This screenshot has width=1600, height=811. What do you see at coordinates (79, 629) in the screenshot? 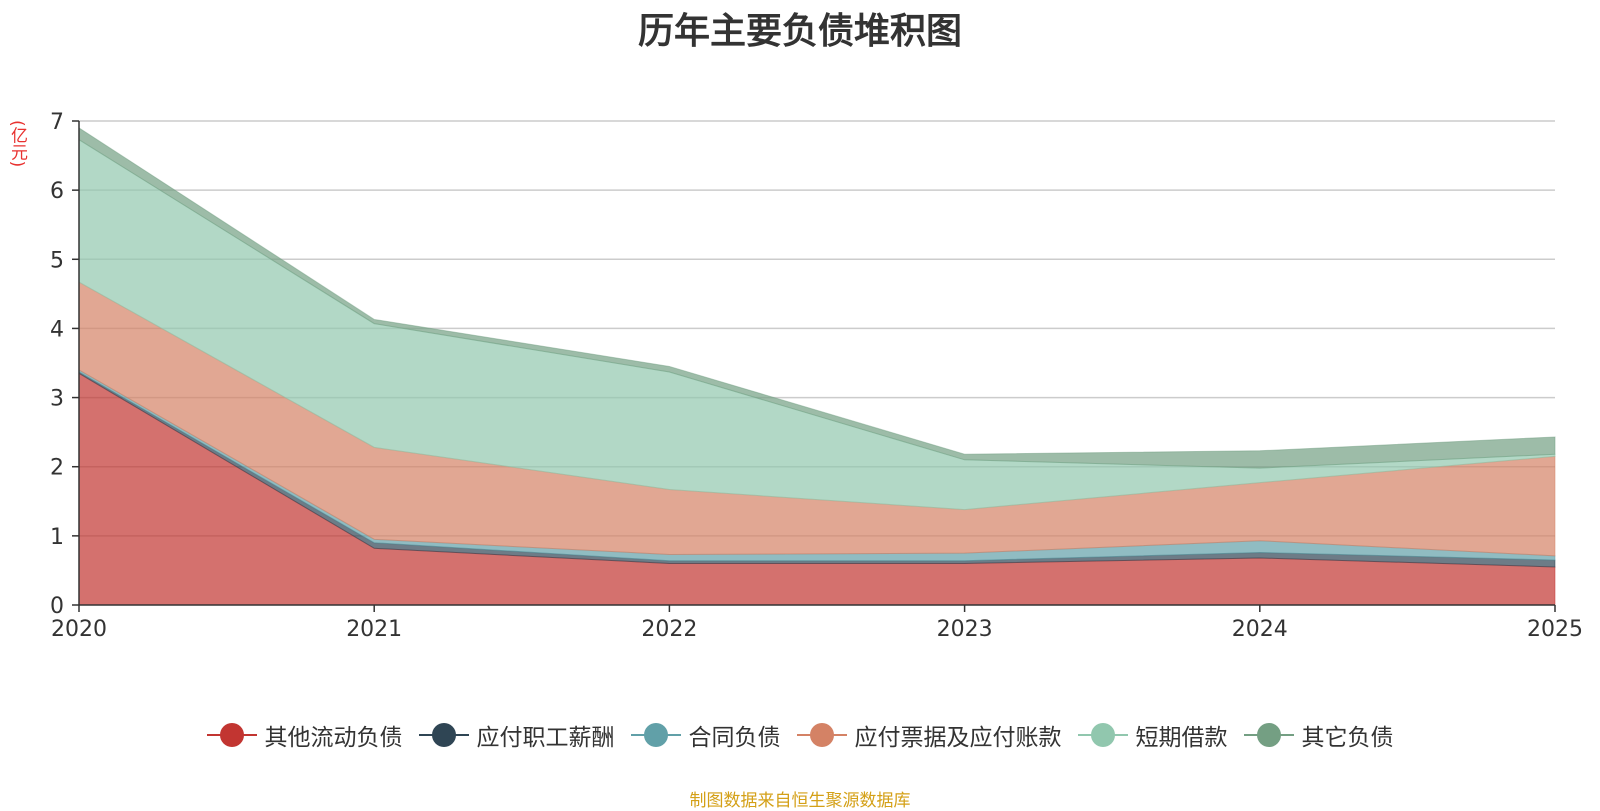
I see `x-tick-label: 2020` at bounding box center [79, 629].